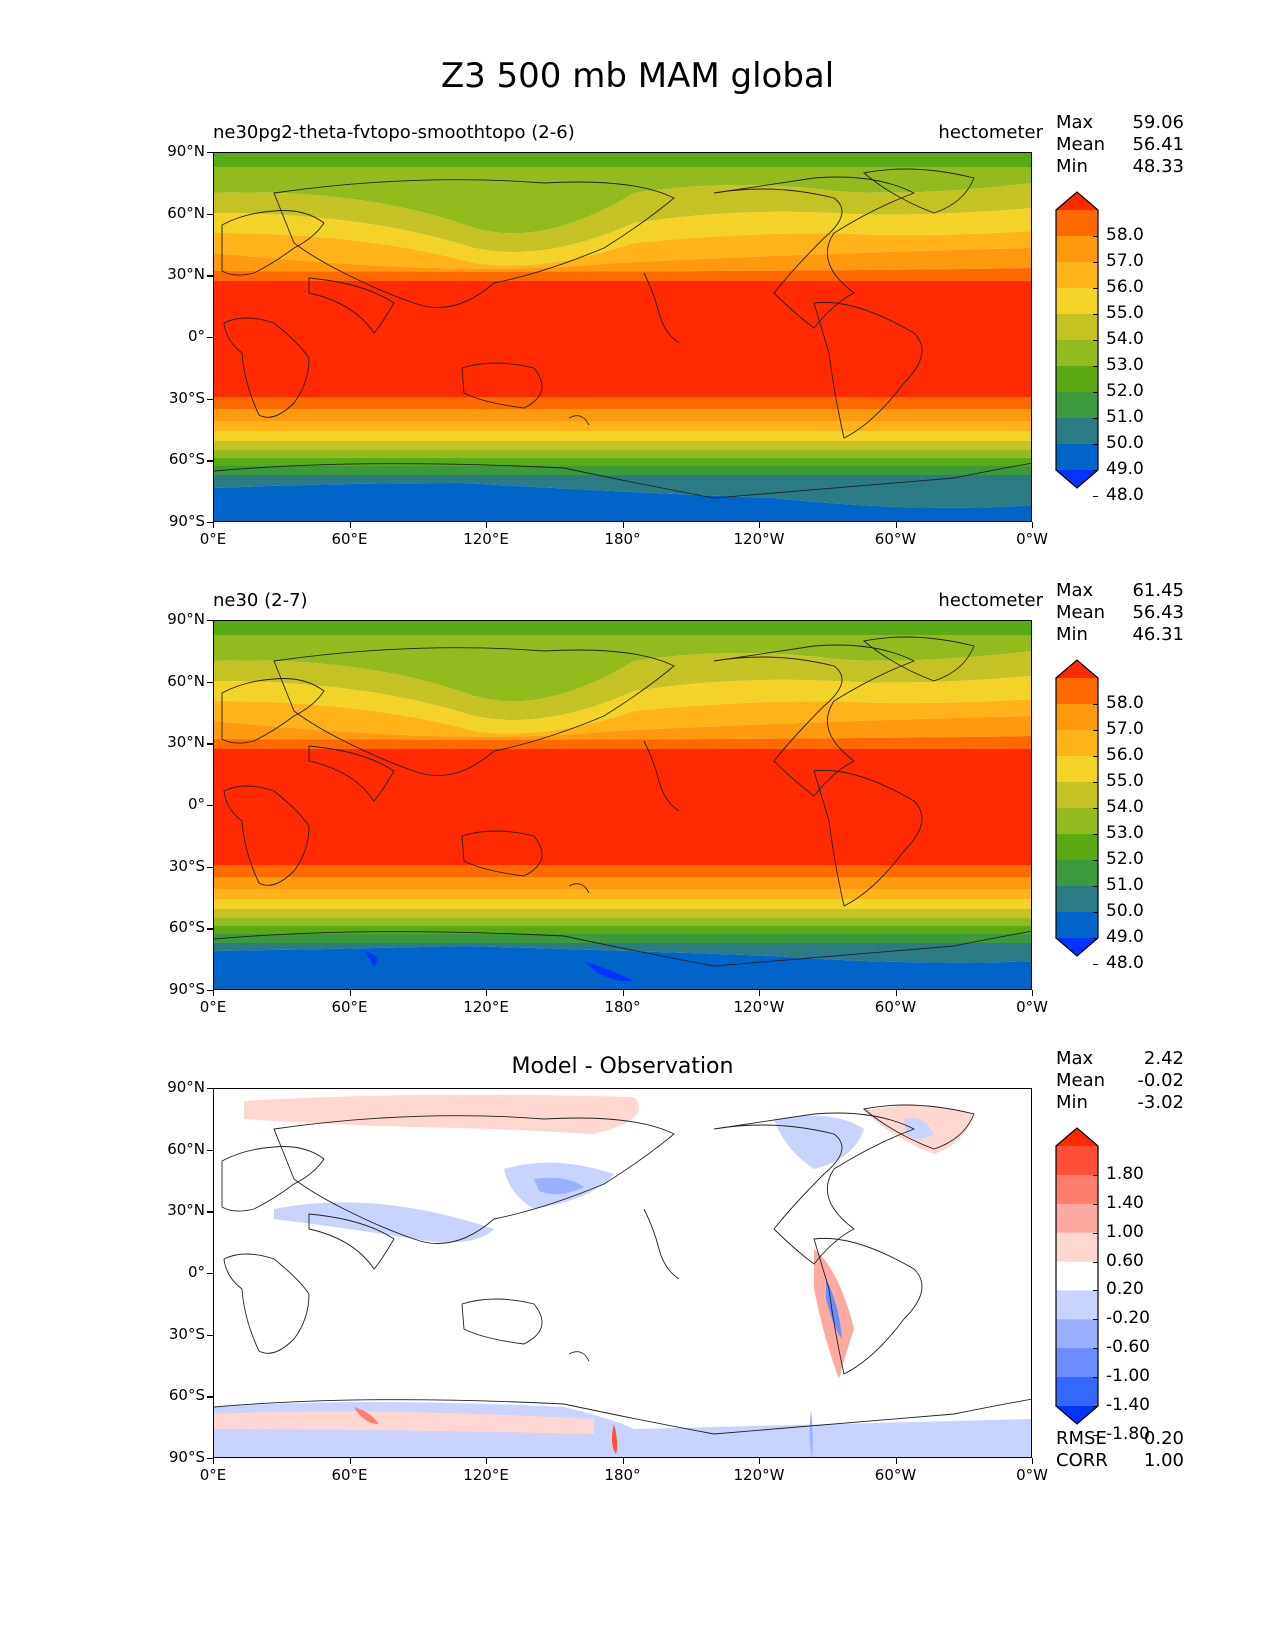  I want to click on stat-value: 48.33, so click(1158, 166).